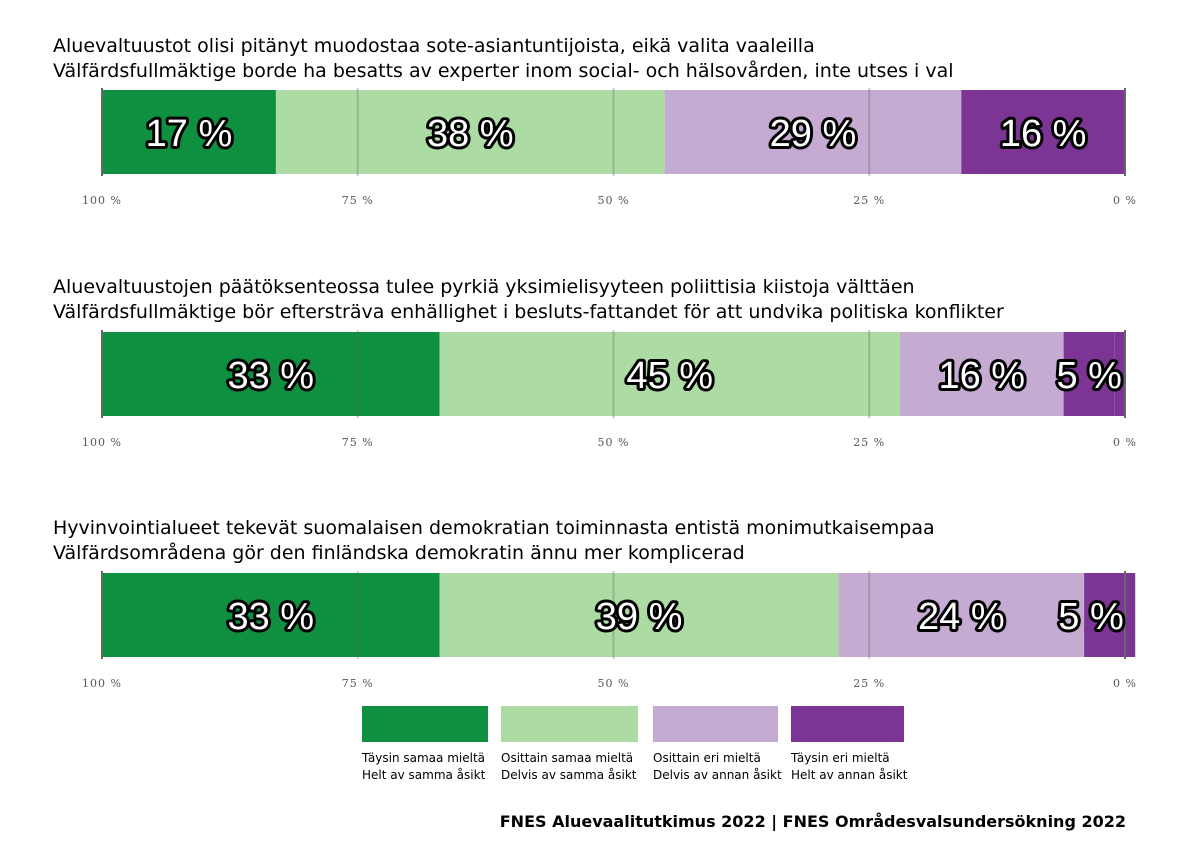 The image size is (1200, 848). I want to click on data-label: 38 %, so click(470, 134).